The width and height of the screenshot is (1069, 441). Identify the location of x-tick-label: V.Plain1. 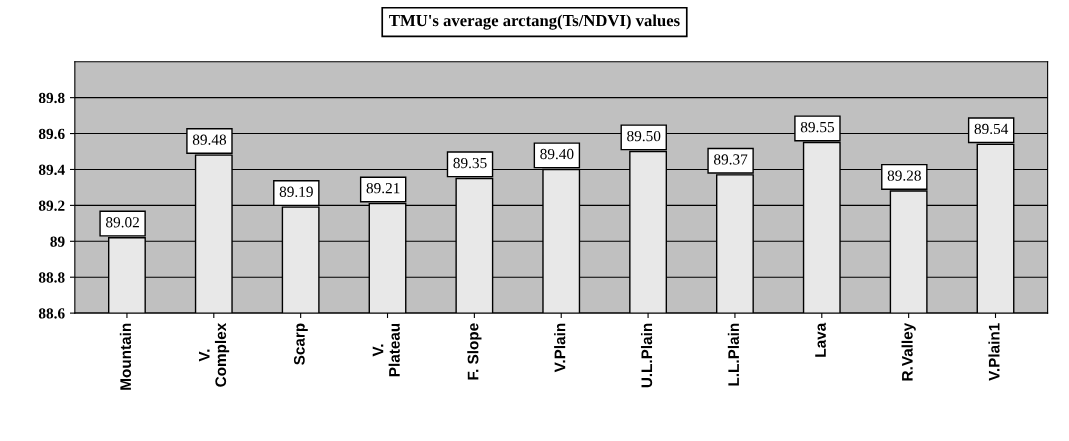
(994, 352).